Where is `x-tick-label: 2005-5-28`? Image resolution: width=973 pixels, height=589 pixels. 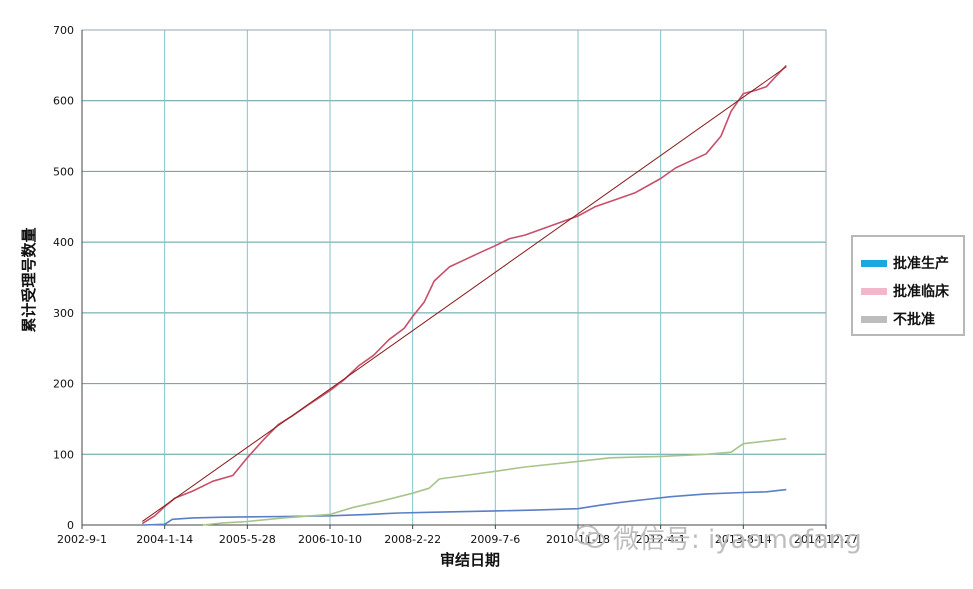
x-tick-label: 2005-5-28 is located at coordinates (247, 539).